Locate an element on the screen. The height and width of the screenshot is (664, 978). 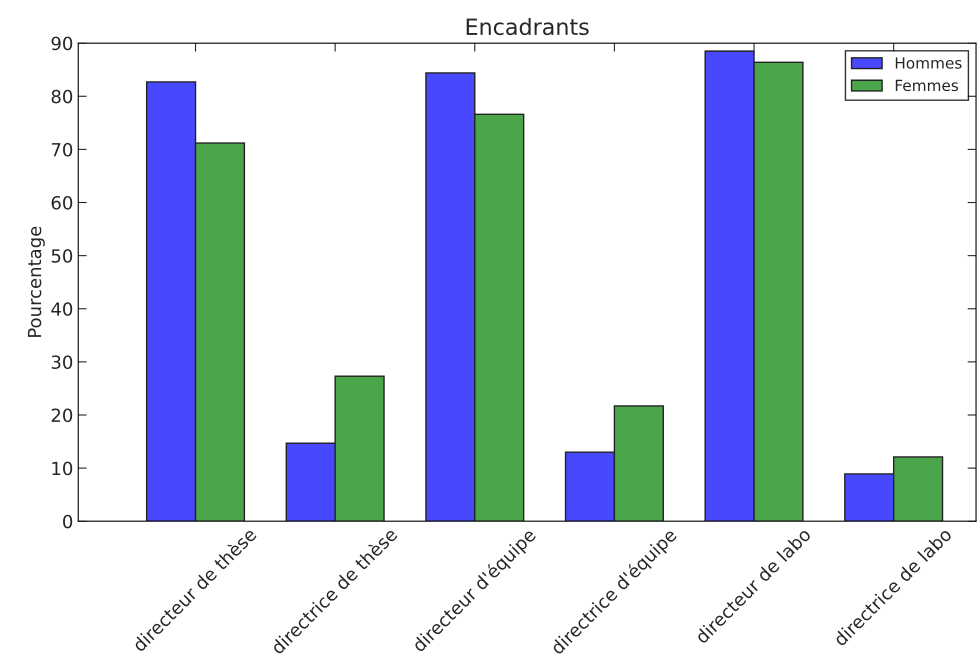
y-tick-label: 20 is located at coordinates (62, 415).